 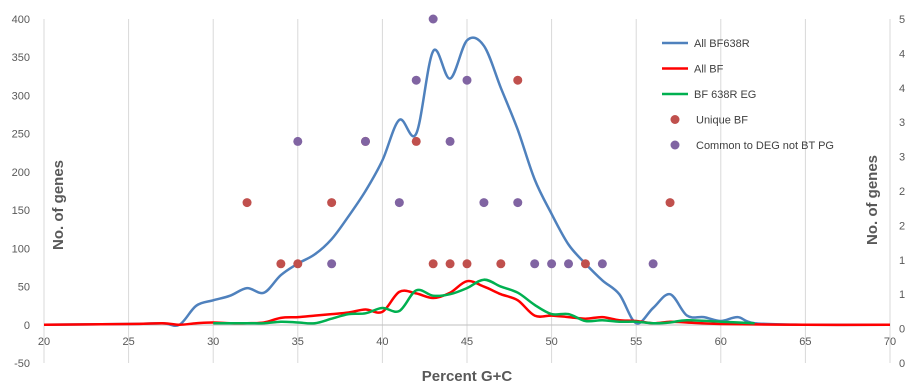 What do you see at coordinates (21, 20) in the screenshot?
I see `y-left-tick-label: 400` at bounding box center [21, 20].